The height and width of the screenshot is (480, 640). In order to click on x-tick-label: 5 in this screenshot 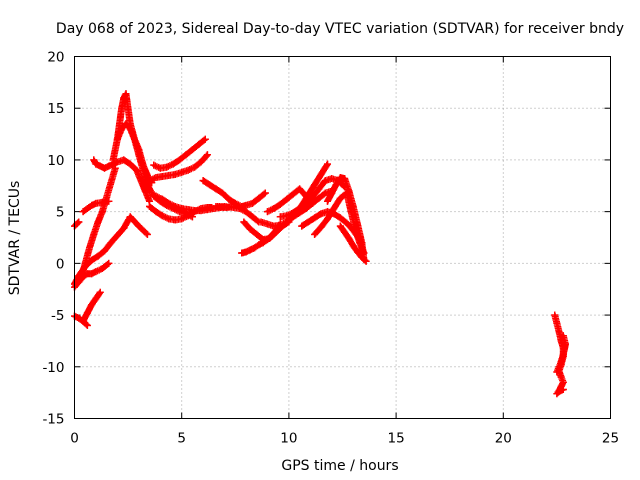, I will do `click(181, 439)`.